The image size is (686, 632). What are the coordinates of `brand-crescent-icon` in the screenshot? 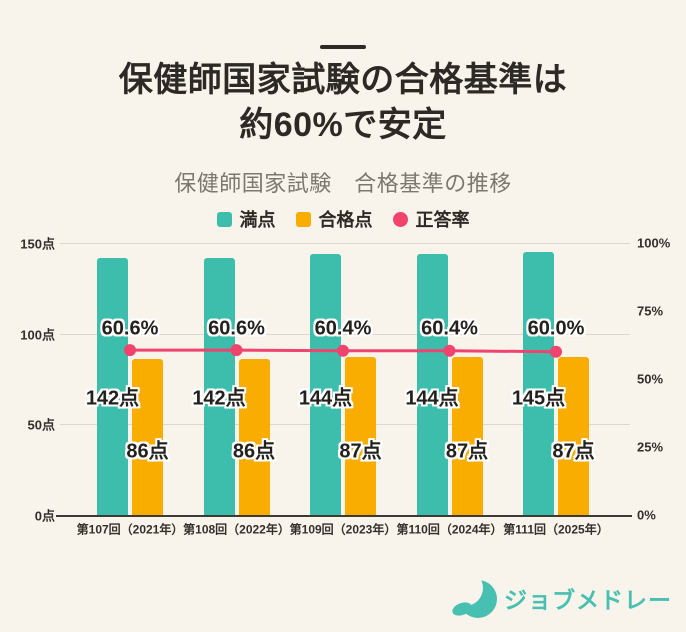 It's located at (474, 599).